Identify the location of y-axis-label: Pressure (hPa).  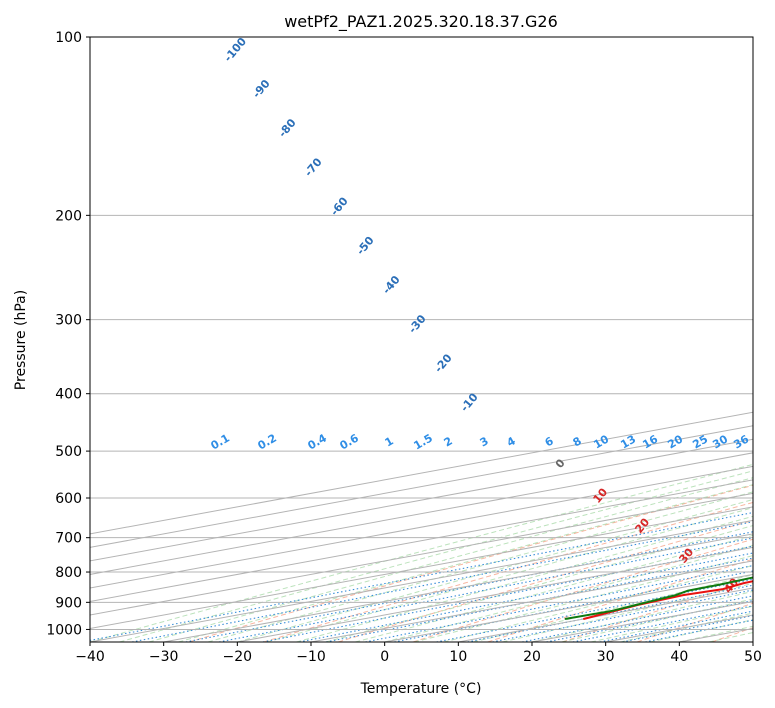
(21, 340).